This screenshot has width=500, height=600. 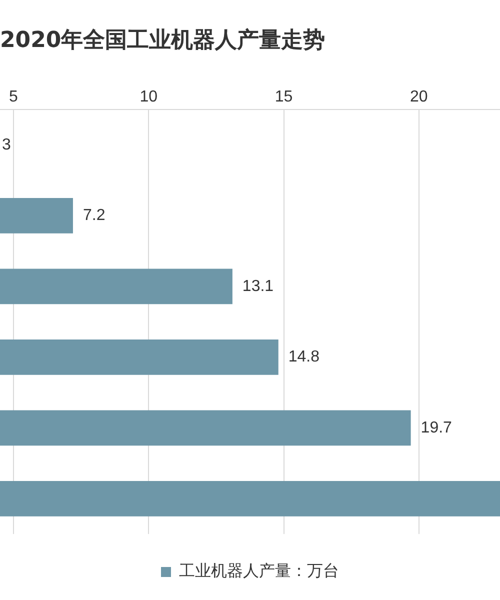 What do you see at coordinates (6, 145) in the screenshot?
I see `text: 3` at bounding box center [6, 145].